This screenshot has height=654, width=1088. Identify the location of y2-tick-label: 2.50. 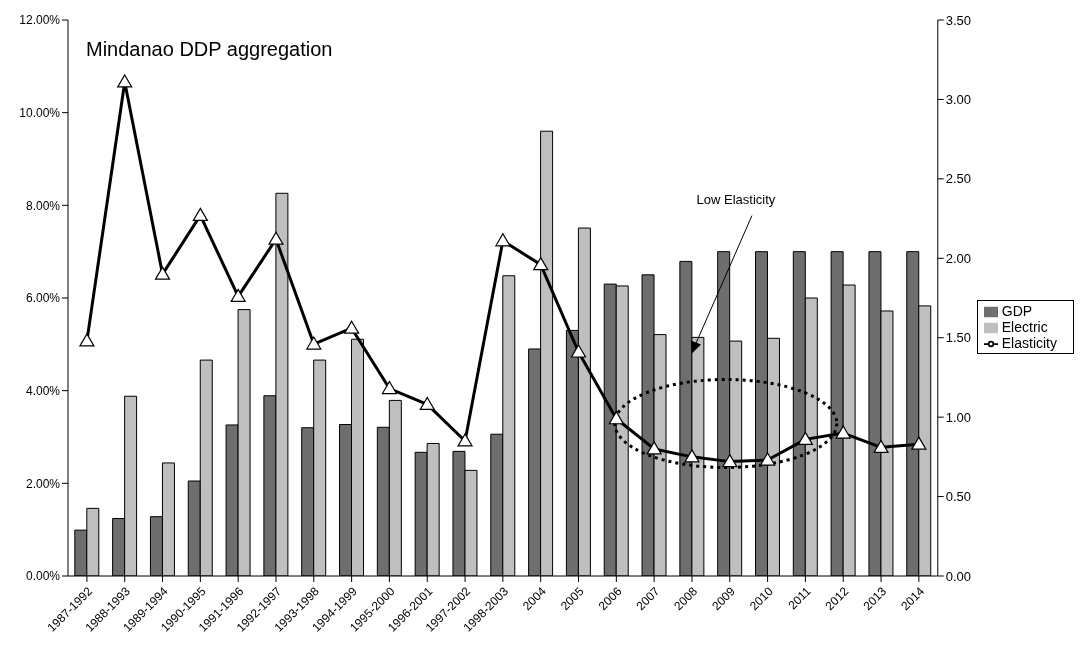
(958, 179).